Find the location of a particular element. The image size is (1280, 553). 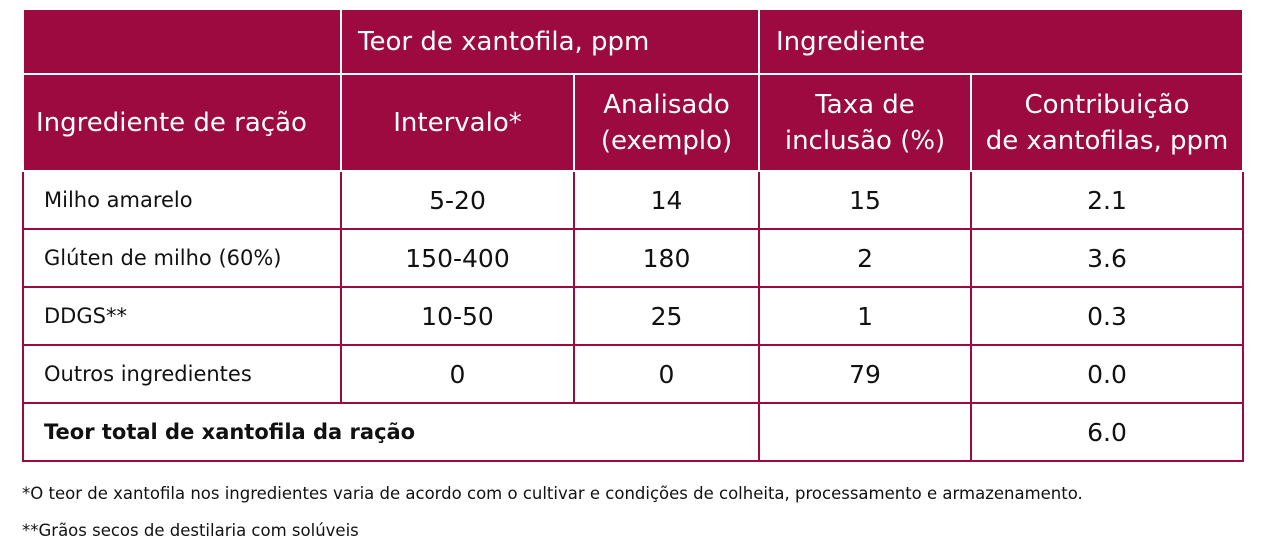

table-cell: 2 is located at coordinates (865, 258).